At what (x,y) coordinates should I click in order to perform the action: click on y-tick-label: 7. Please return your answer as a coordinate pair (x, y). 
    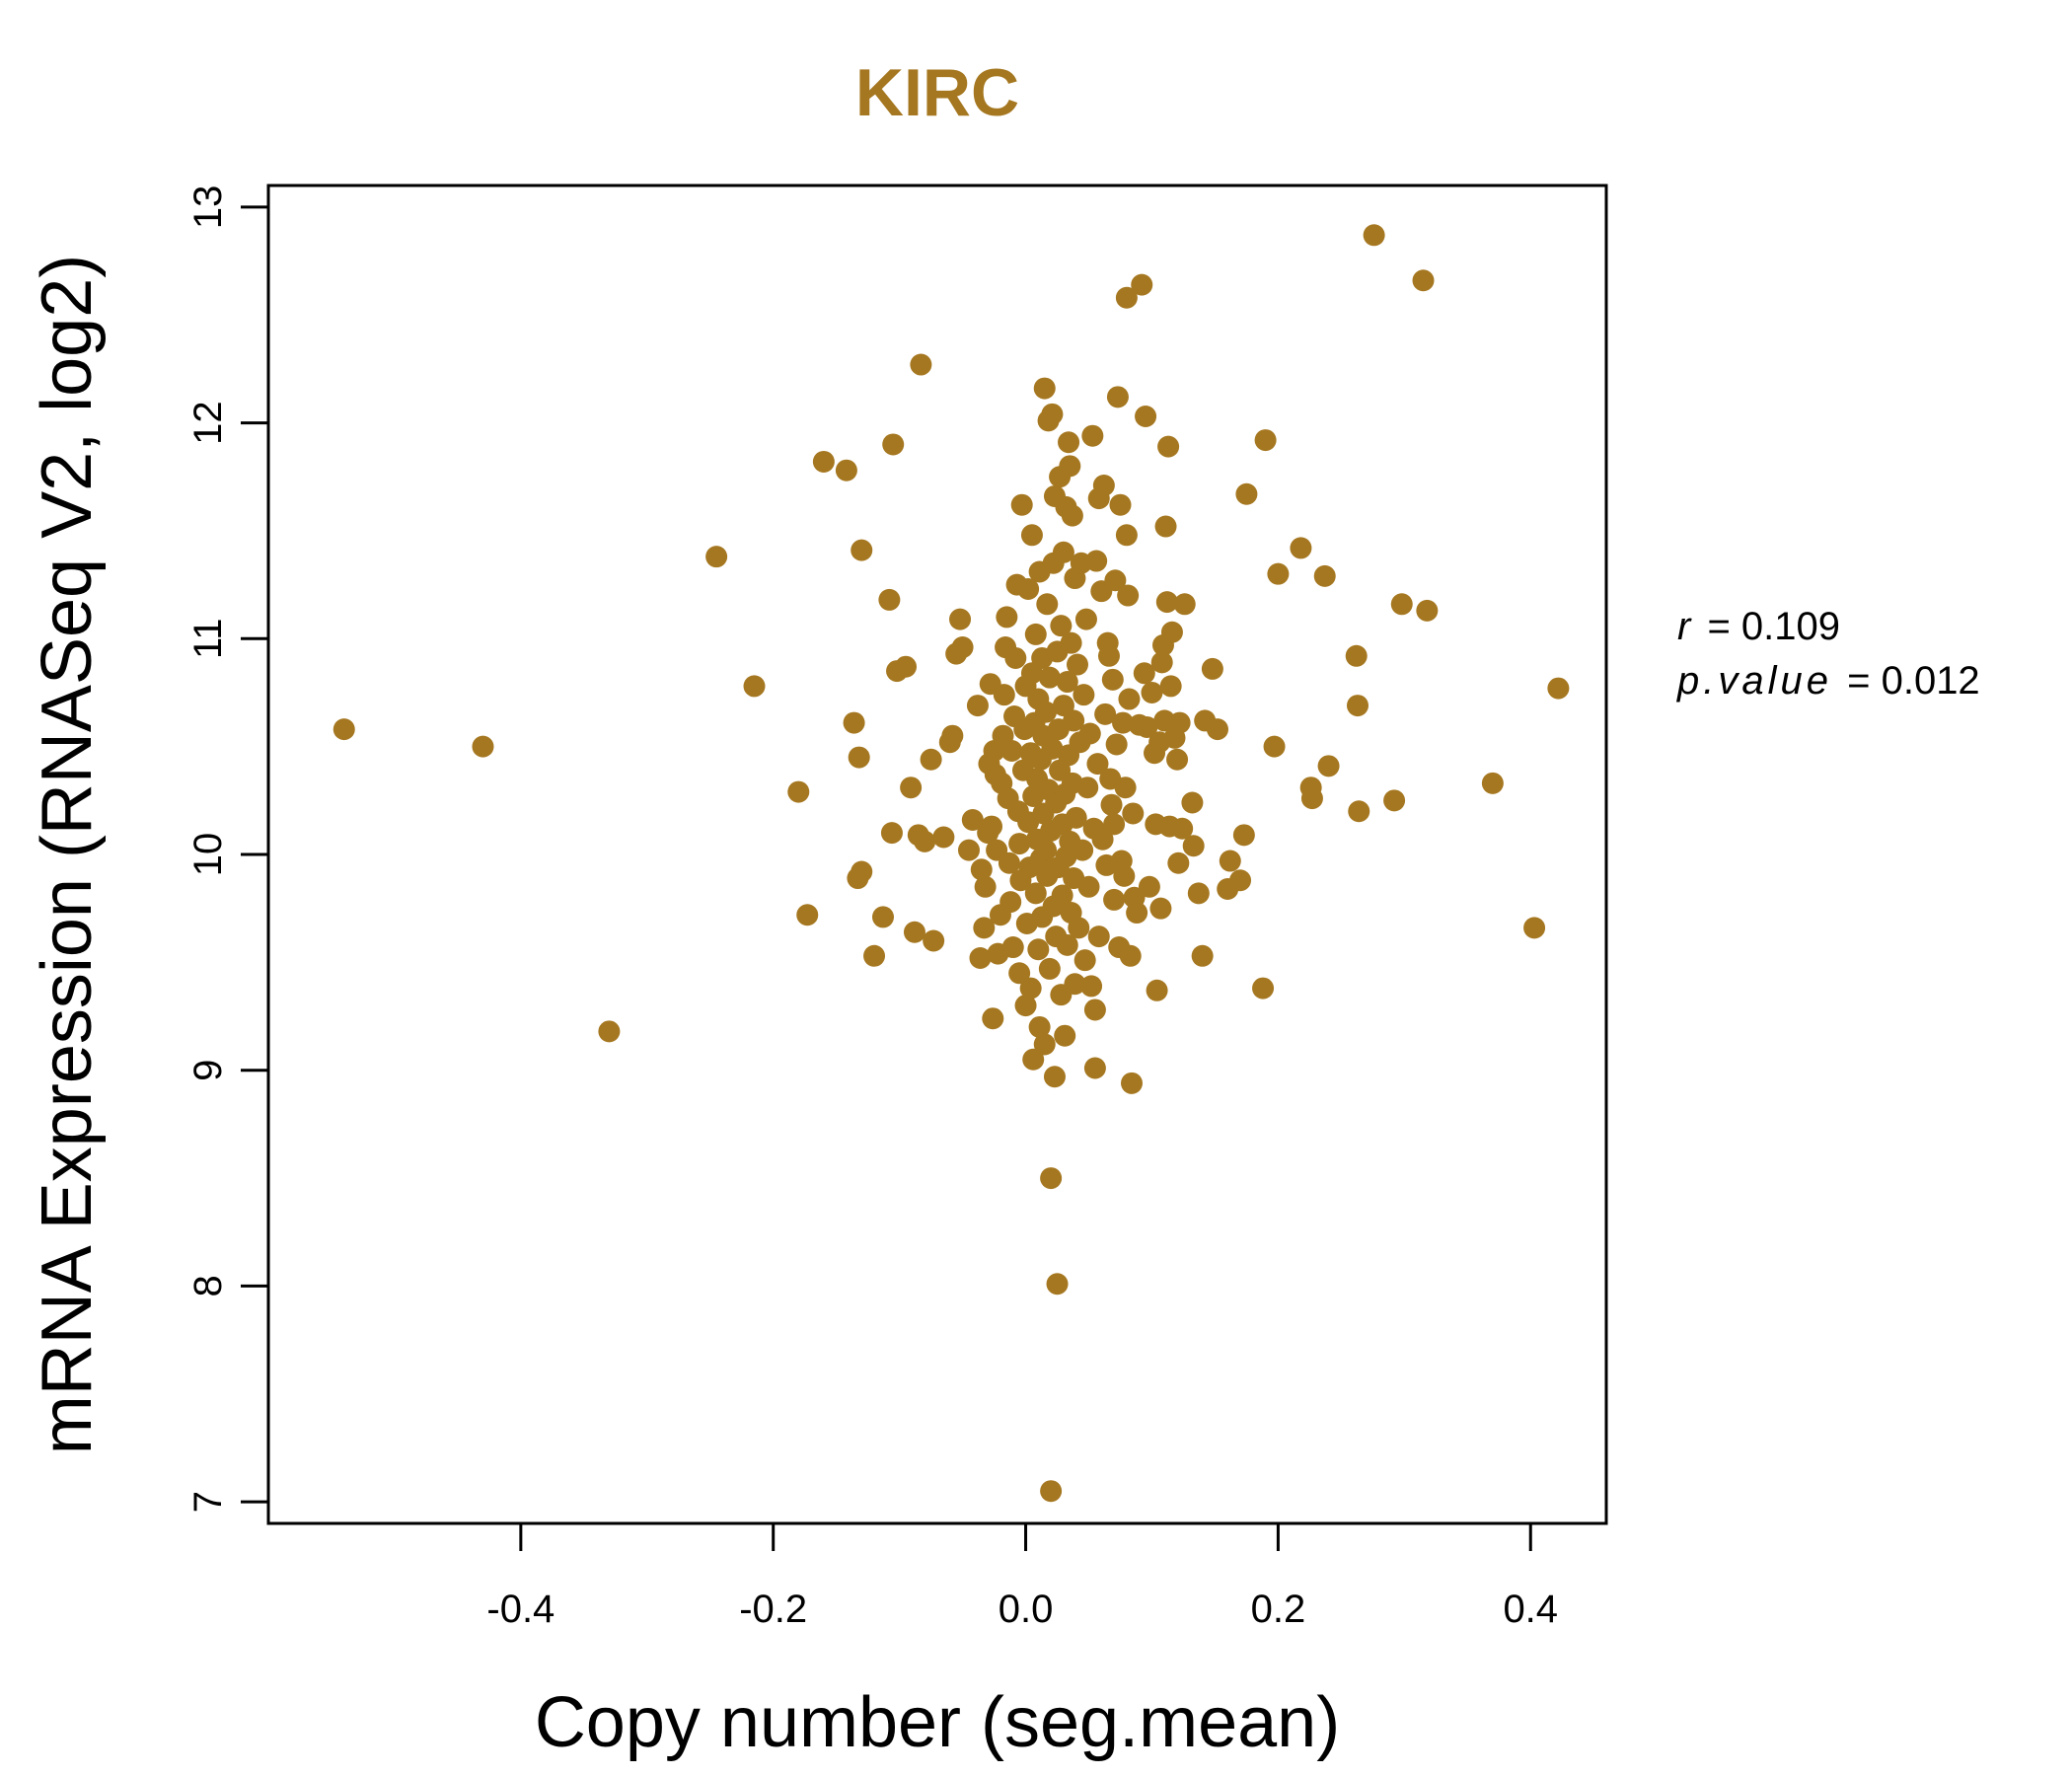
    Looking at the image, I should click on (208, 1502).